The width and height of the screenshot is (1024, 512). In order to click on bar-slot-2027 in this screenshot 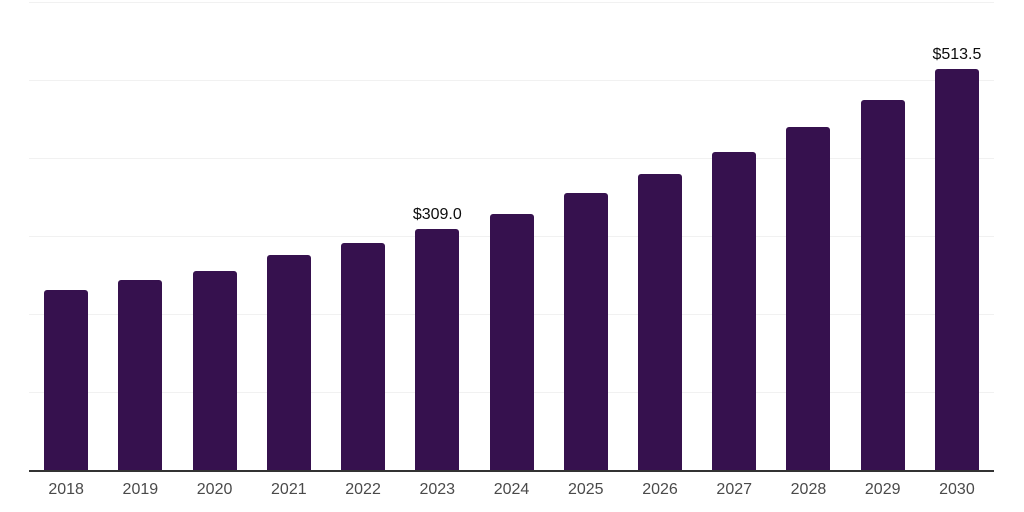, I will do `click(734, 236)`.